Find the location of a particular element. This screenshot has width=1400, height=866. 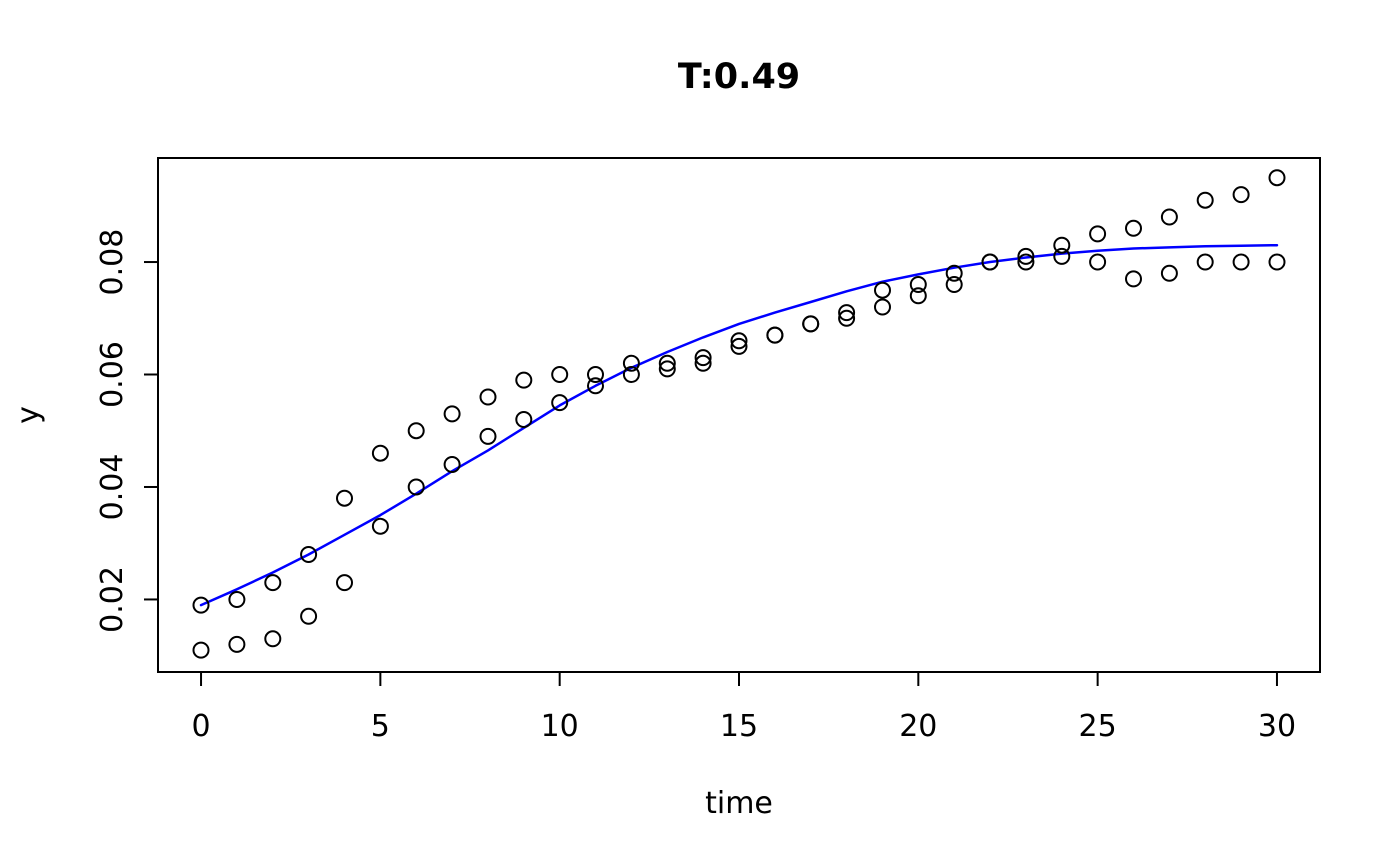

y-tick-label: 0.06 is located at coordinates (112, 374).